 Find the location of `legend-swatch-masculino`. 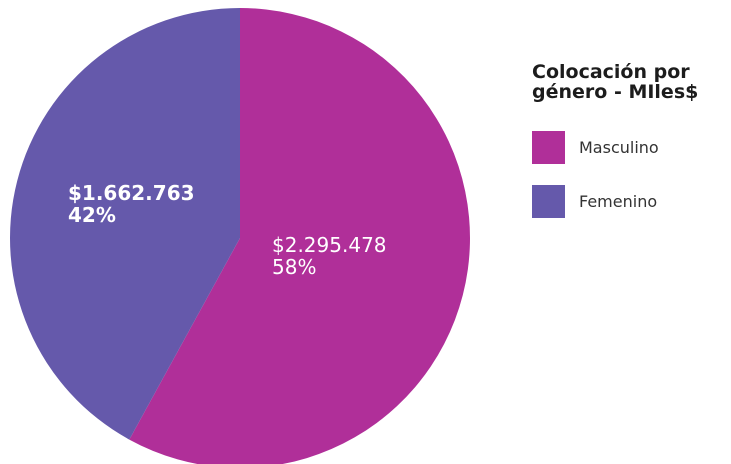

legend-swatch-masculino is located at coordinates (548, 147).